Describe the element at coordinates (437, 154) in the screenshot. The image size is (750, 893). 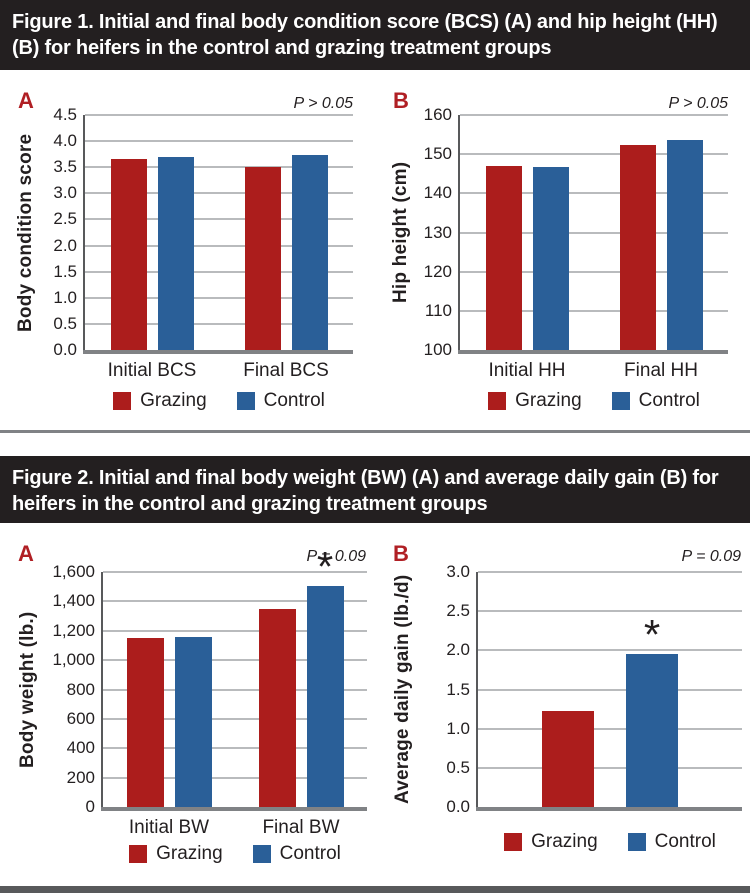
I see `y-tick-label: 150` at that location.